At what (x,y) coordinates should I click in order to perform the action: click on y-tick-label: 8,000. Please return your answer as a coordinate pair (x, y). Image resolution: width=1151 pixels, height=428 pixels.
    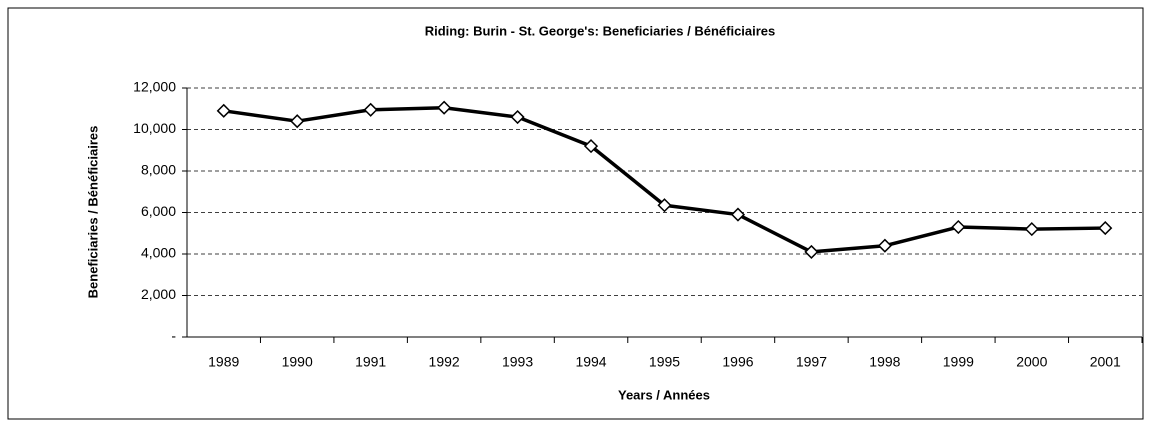
    Looking at the image, I should click on (158, 170).